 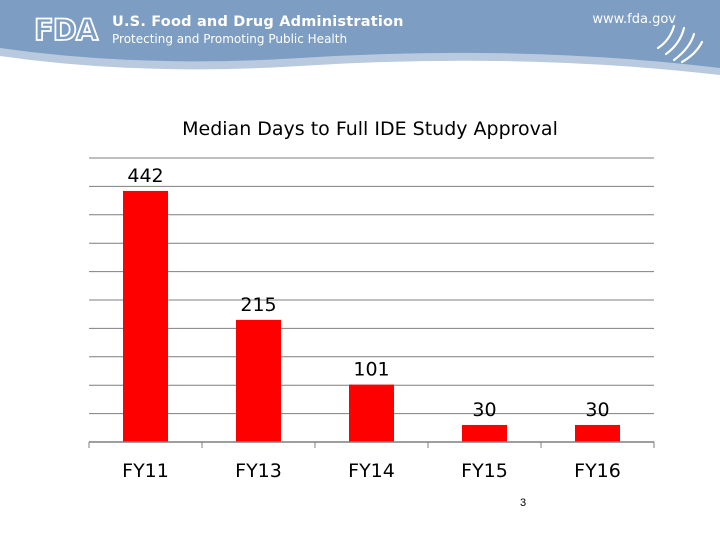 I want to click on website-link: www.fda.gov, so click(x=634, y=19).